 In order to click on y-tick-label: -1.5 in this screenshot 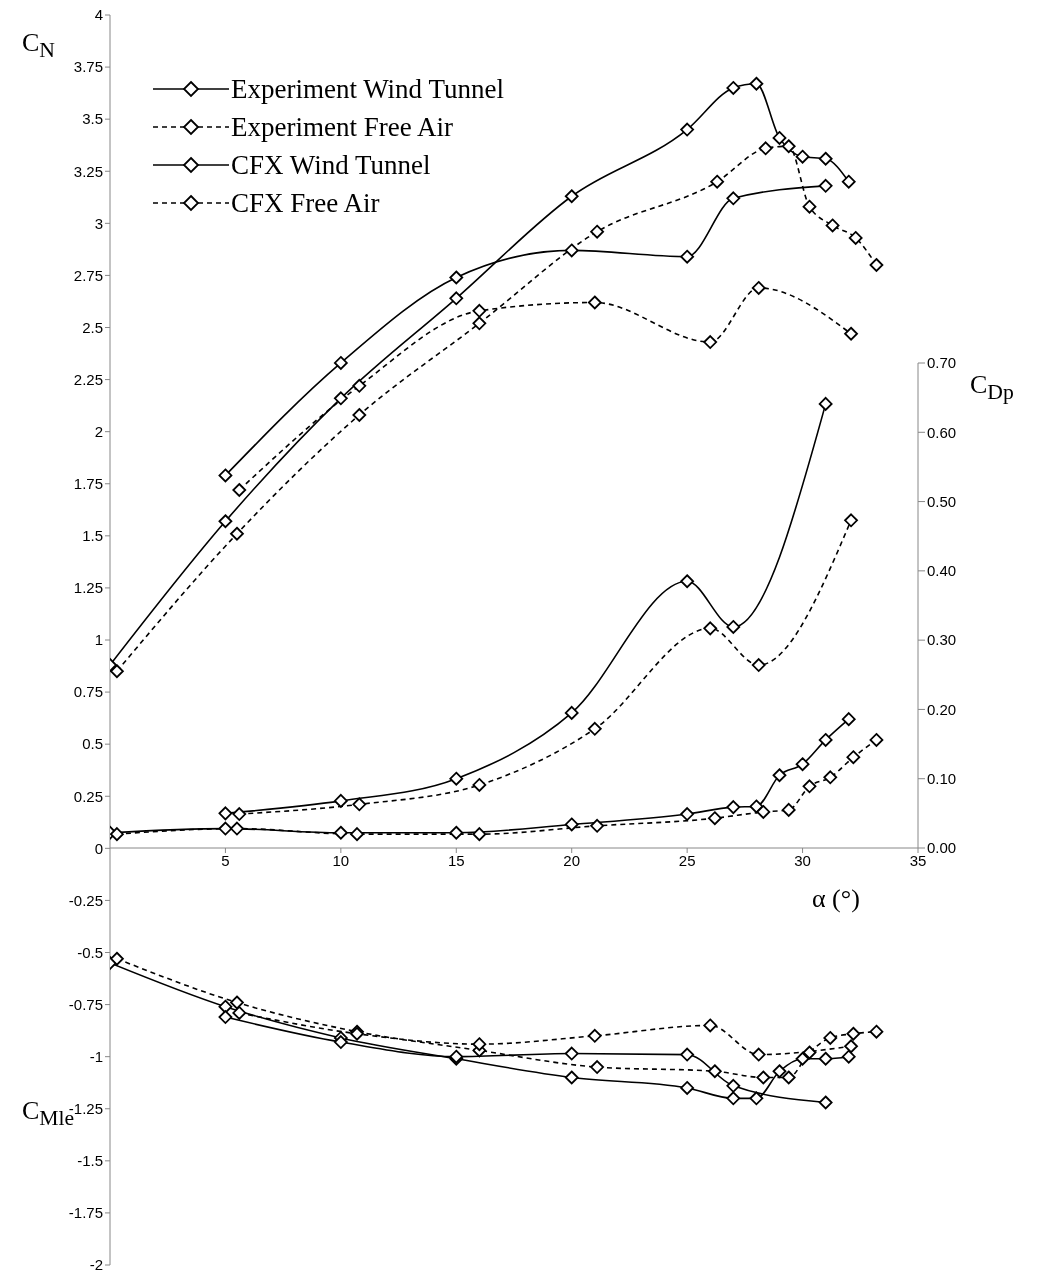, I will do `click(90, 1161)`.